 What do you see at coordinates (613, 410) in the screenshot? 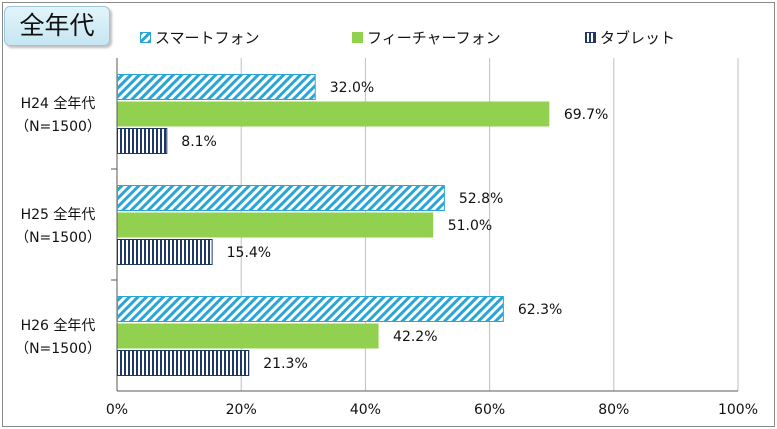
I see `x-tick-label: 80%` at bounding box center [613, 410].